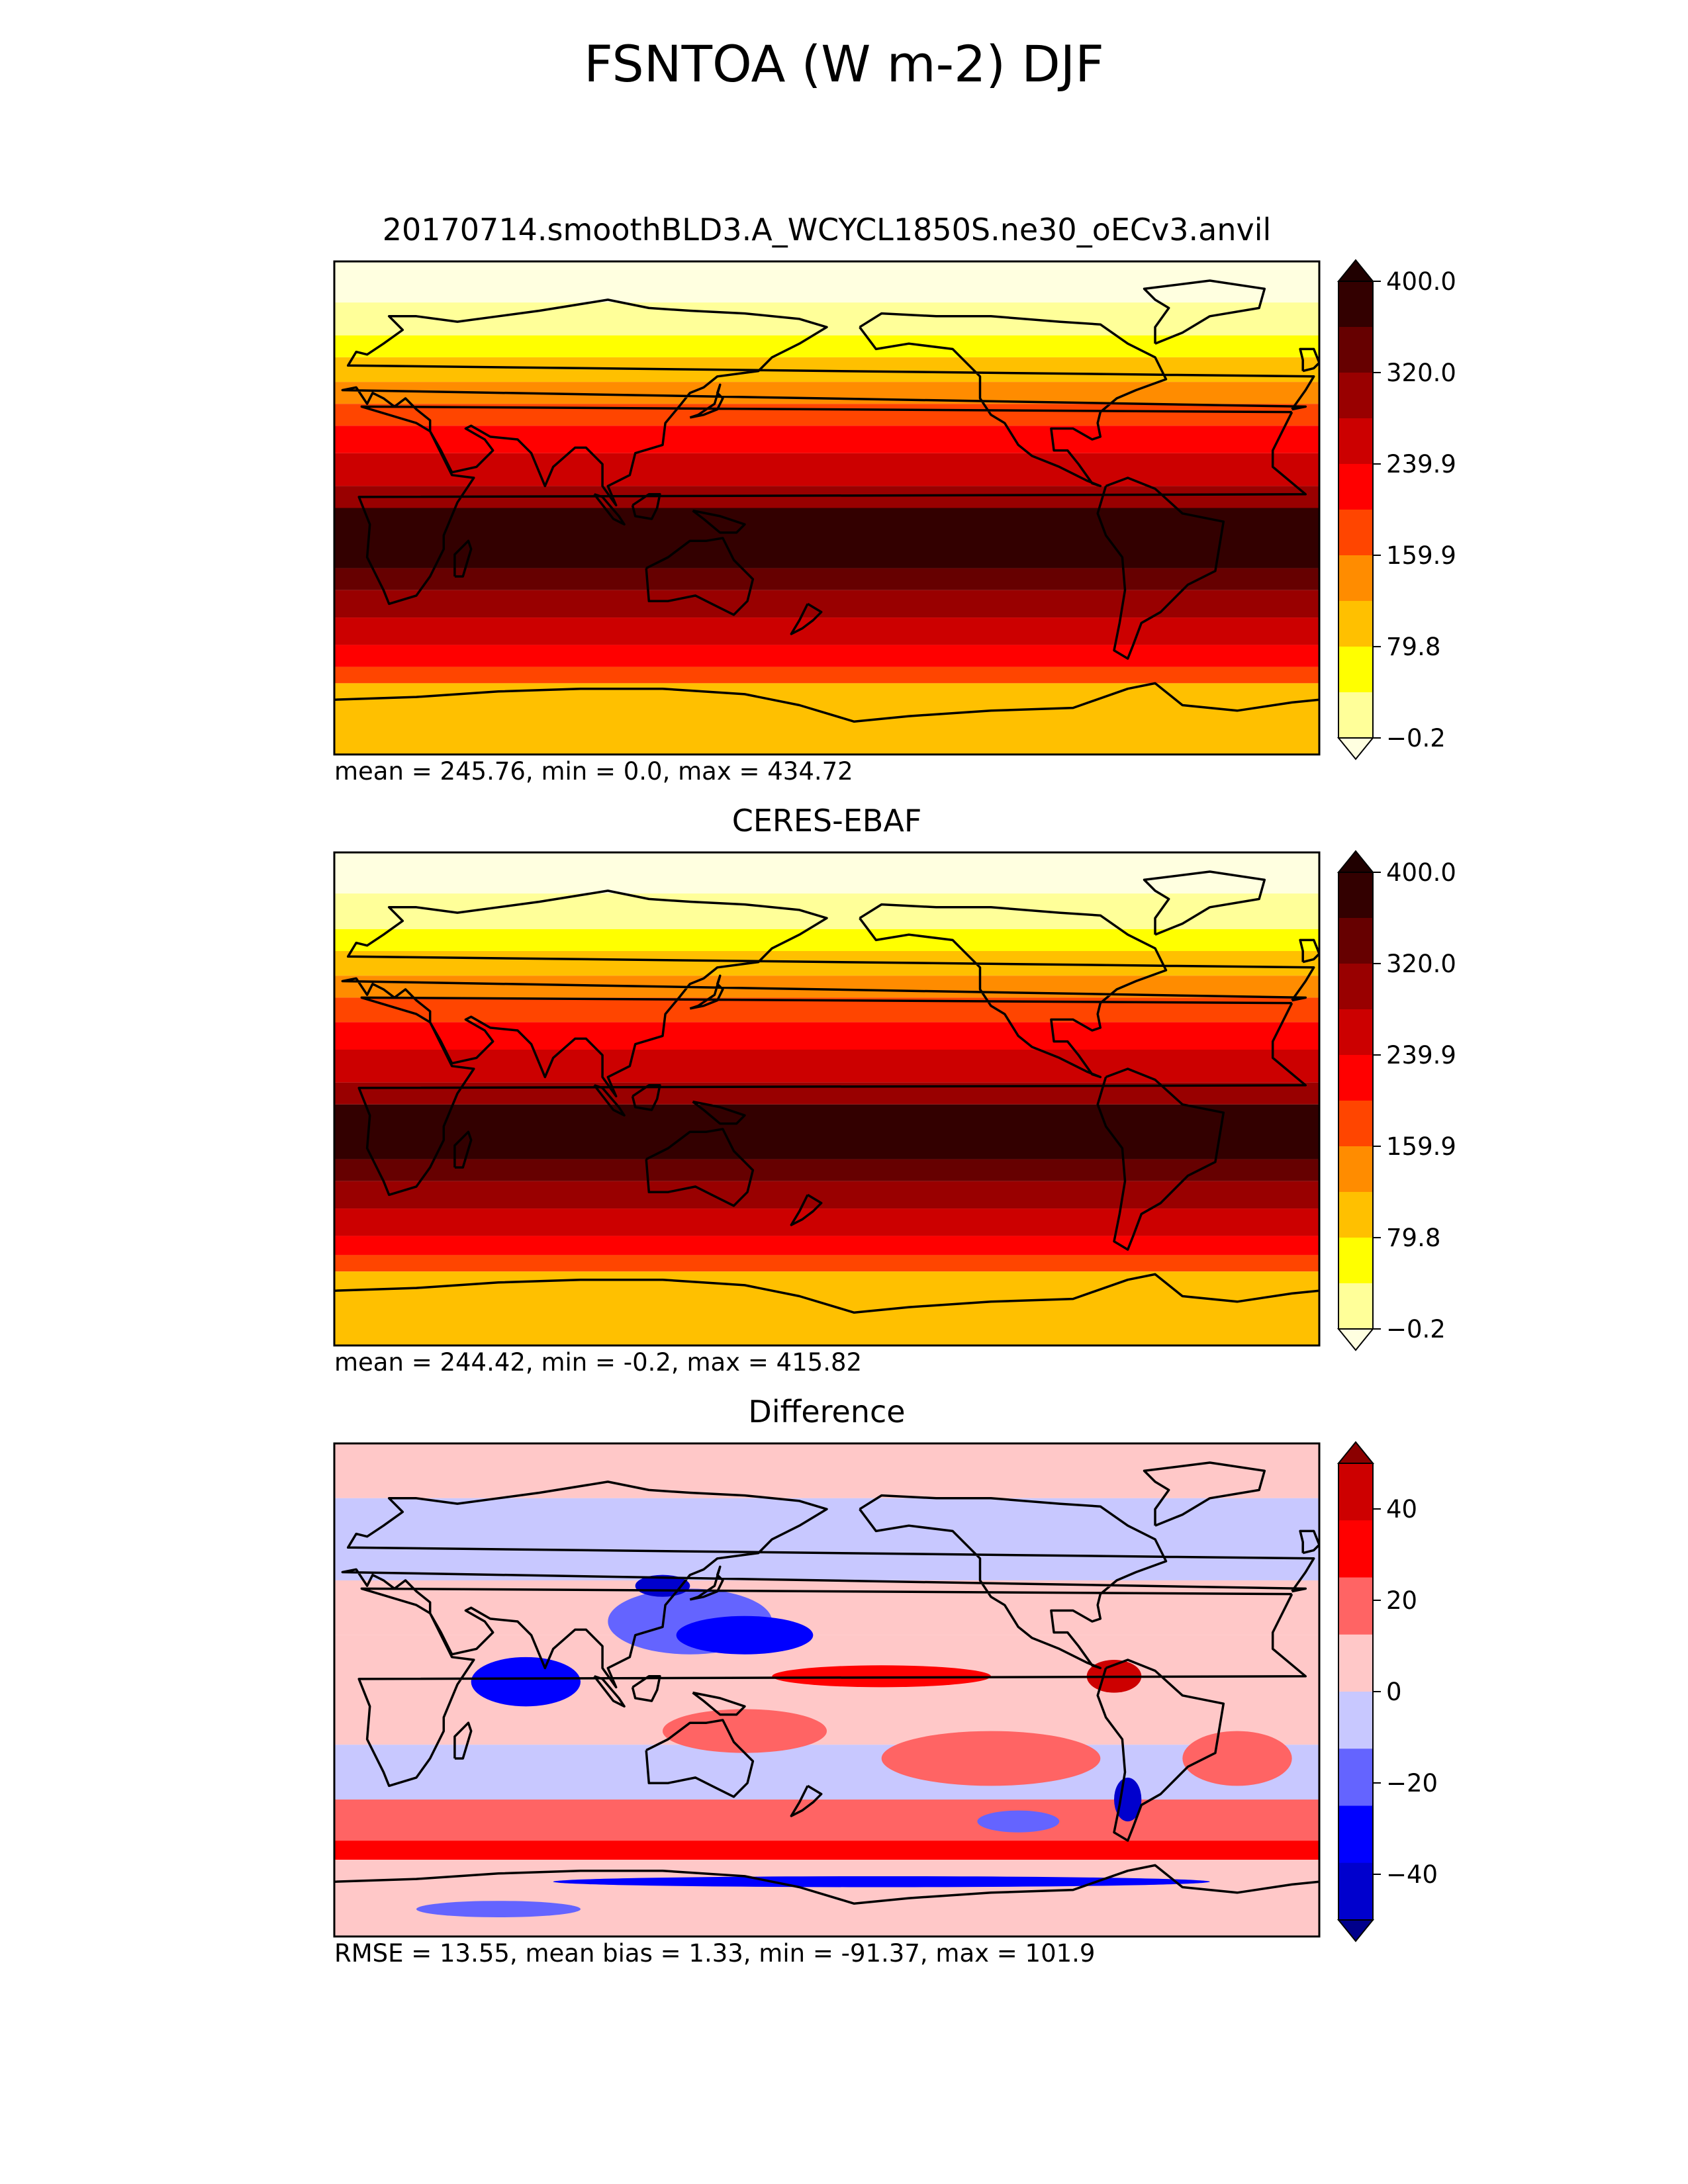 The width and height of the screenshot is (1688, 2184). Describe the element at coordinates (1401, 1601) in the screenshot. I see `colorbar-tick-label: 20` at that location.